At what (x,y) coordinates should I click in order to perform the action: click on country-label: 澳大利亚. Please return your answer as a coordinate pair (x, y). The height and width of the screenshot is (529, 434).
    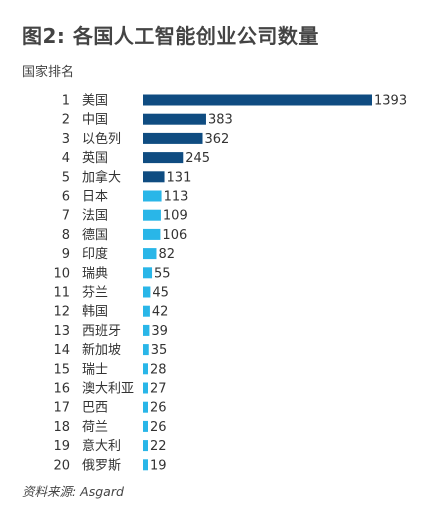
    Looking at the image, I should click on (108, 389).